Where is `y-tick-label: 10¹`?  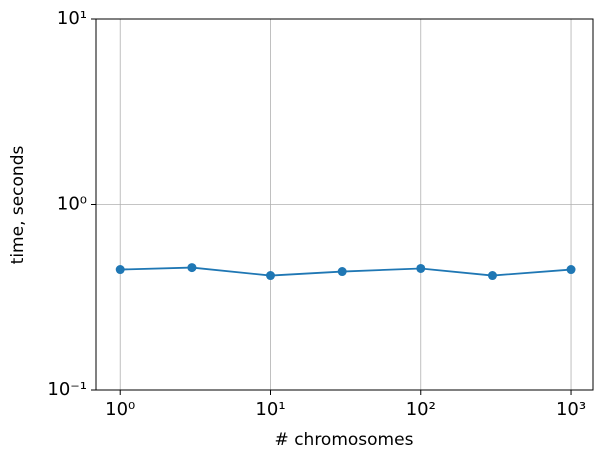
y-tick-label: 10¹ is located at coordinates (72, 18).